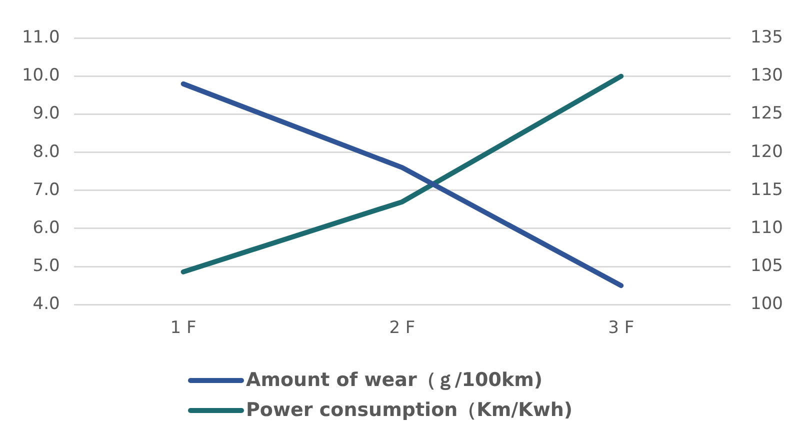 Image resolution: width=811 pixels, height=441 pixels. Describe the element at coordinates (46, 114) in the screenshot. I see `y-tick-label: 9.0` at that location.